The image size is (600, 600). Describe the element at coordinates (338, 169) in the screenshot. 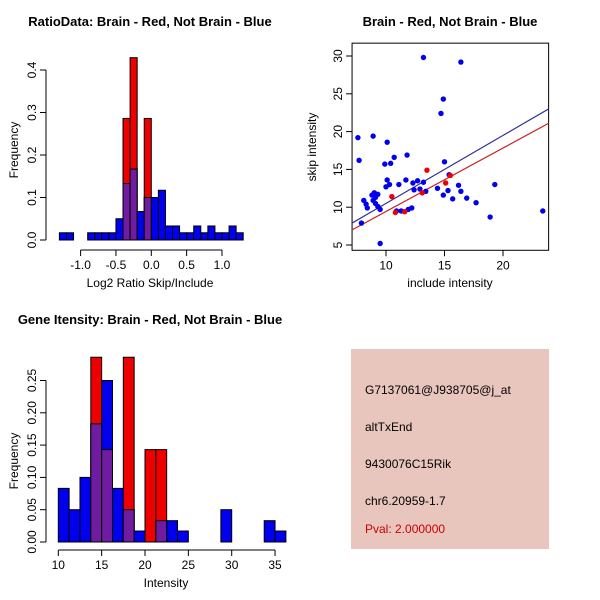

I see `y-tick-label: 15` at that location.